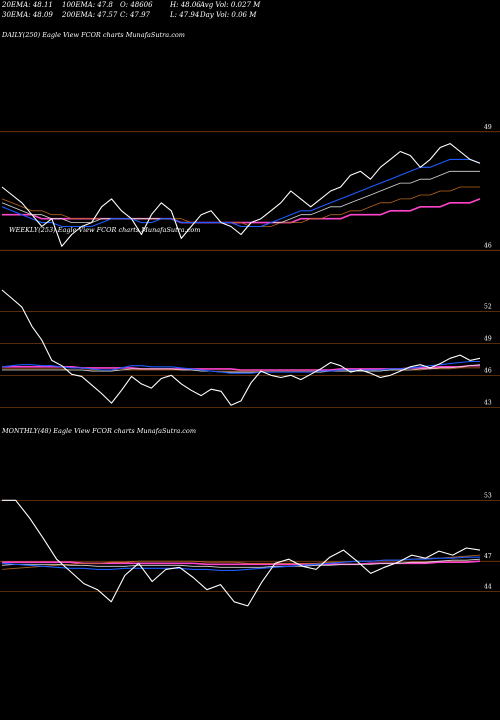 The image size is (500, 720). What do you see at coordinates (240, 206) in the screenshot?
I see `daily-ema-long-line` at bounding box center [240, 206].